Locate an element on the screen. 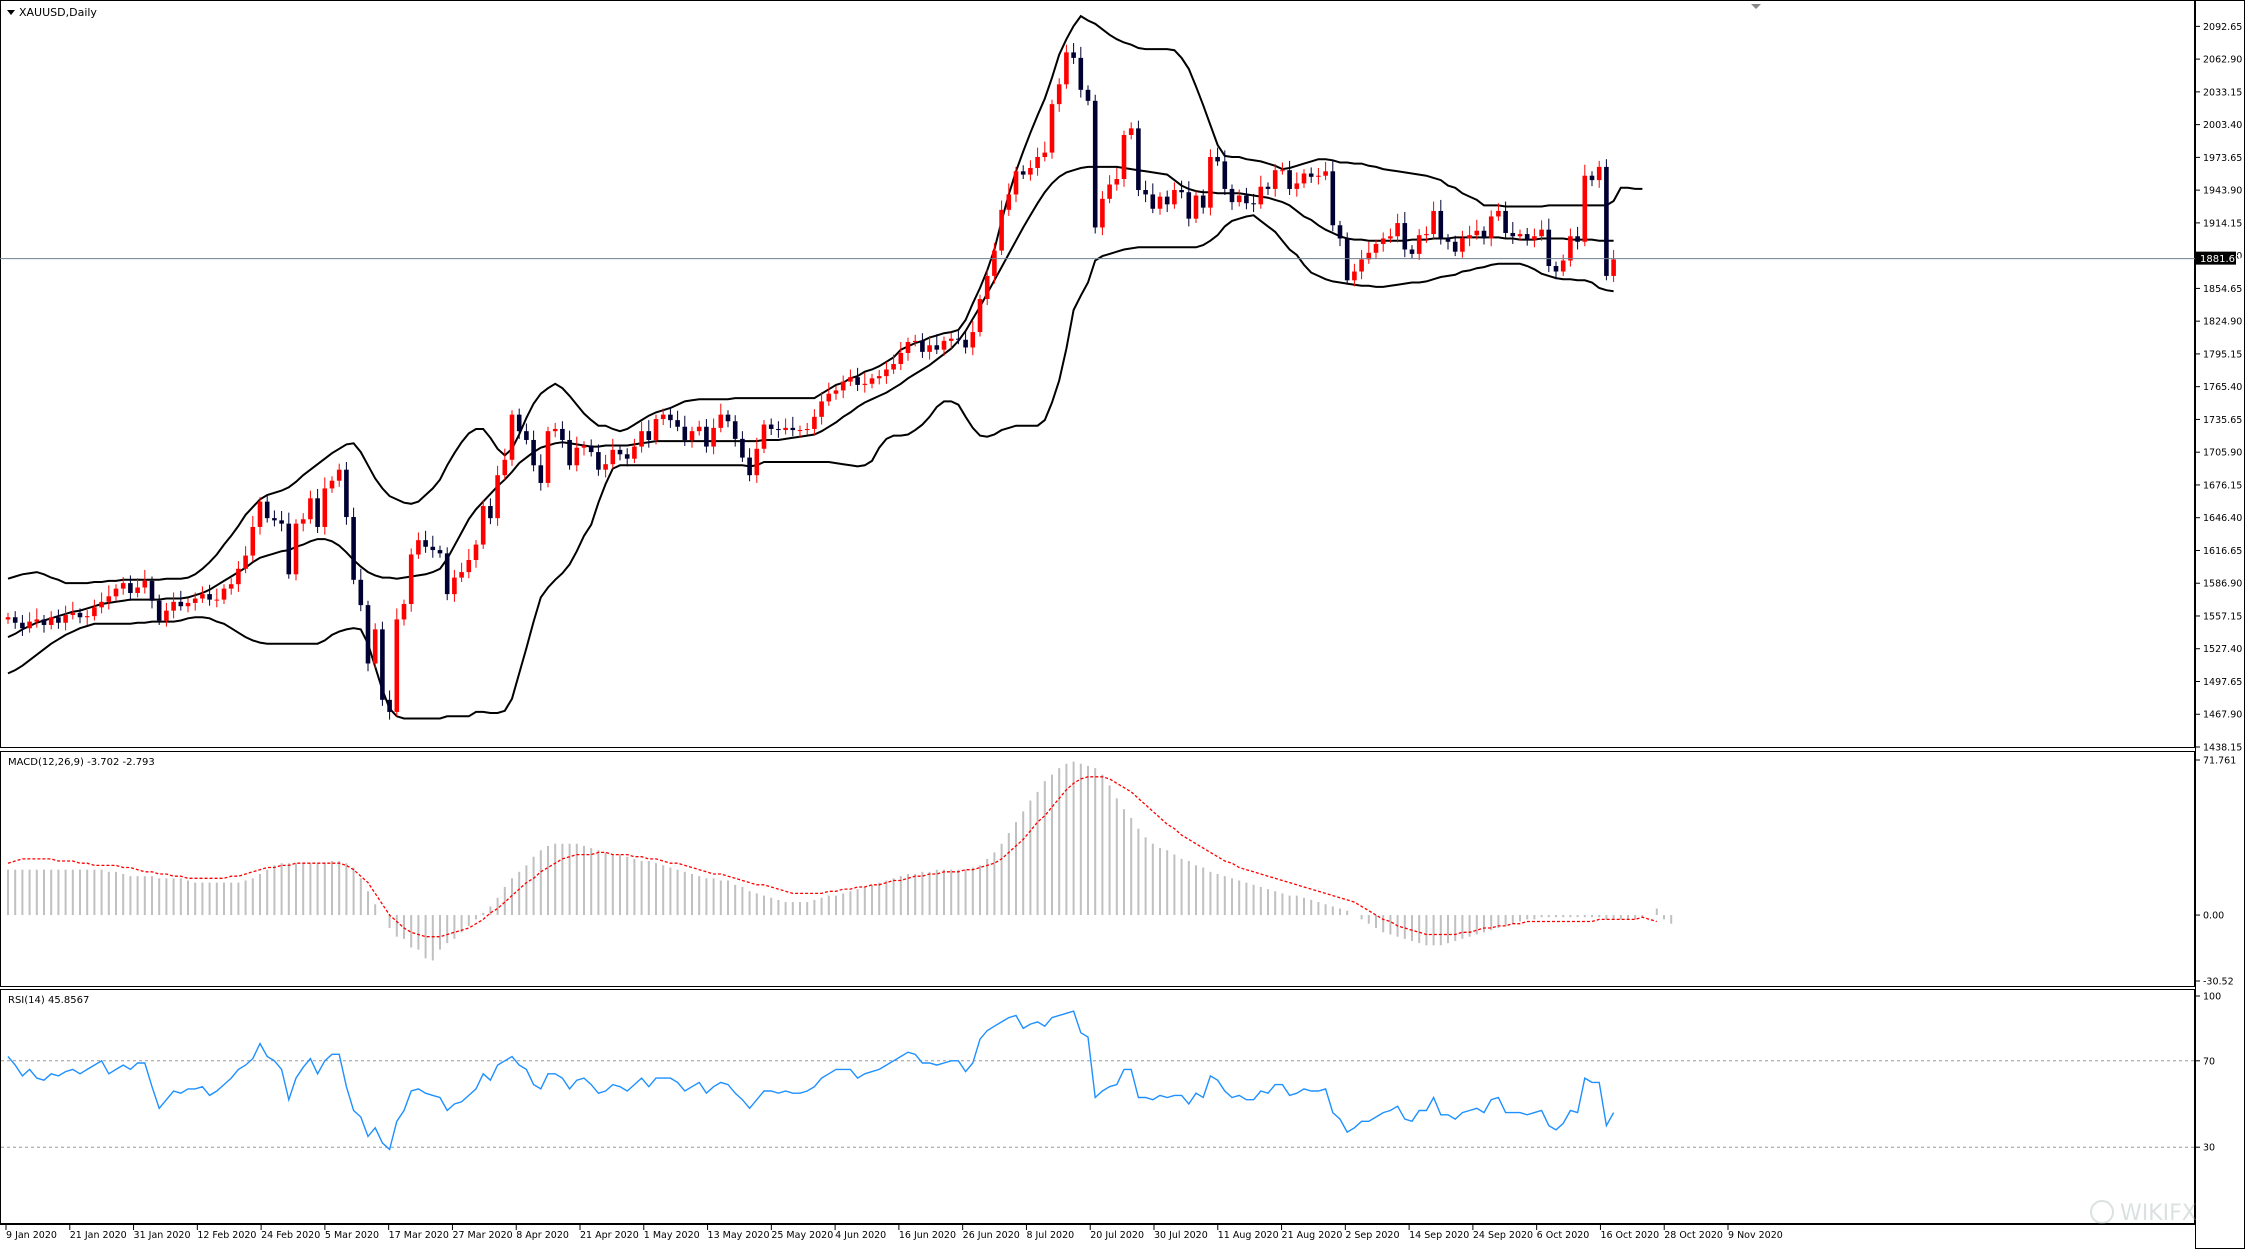 This screenshot has height=1253, width=2245. date-tick-label: 9 Nov 2020 is located at coordinates (1755, 1235).